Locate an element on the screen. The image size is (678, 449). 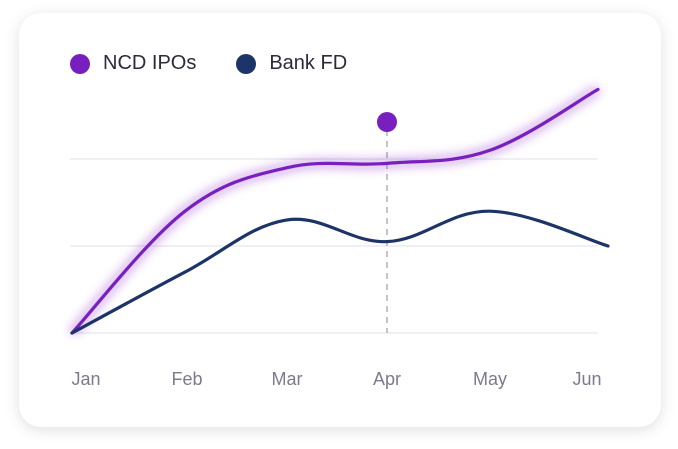
legend-item-ncd: NCD IPOs is located at coordinates (133, 63).